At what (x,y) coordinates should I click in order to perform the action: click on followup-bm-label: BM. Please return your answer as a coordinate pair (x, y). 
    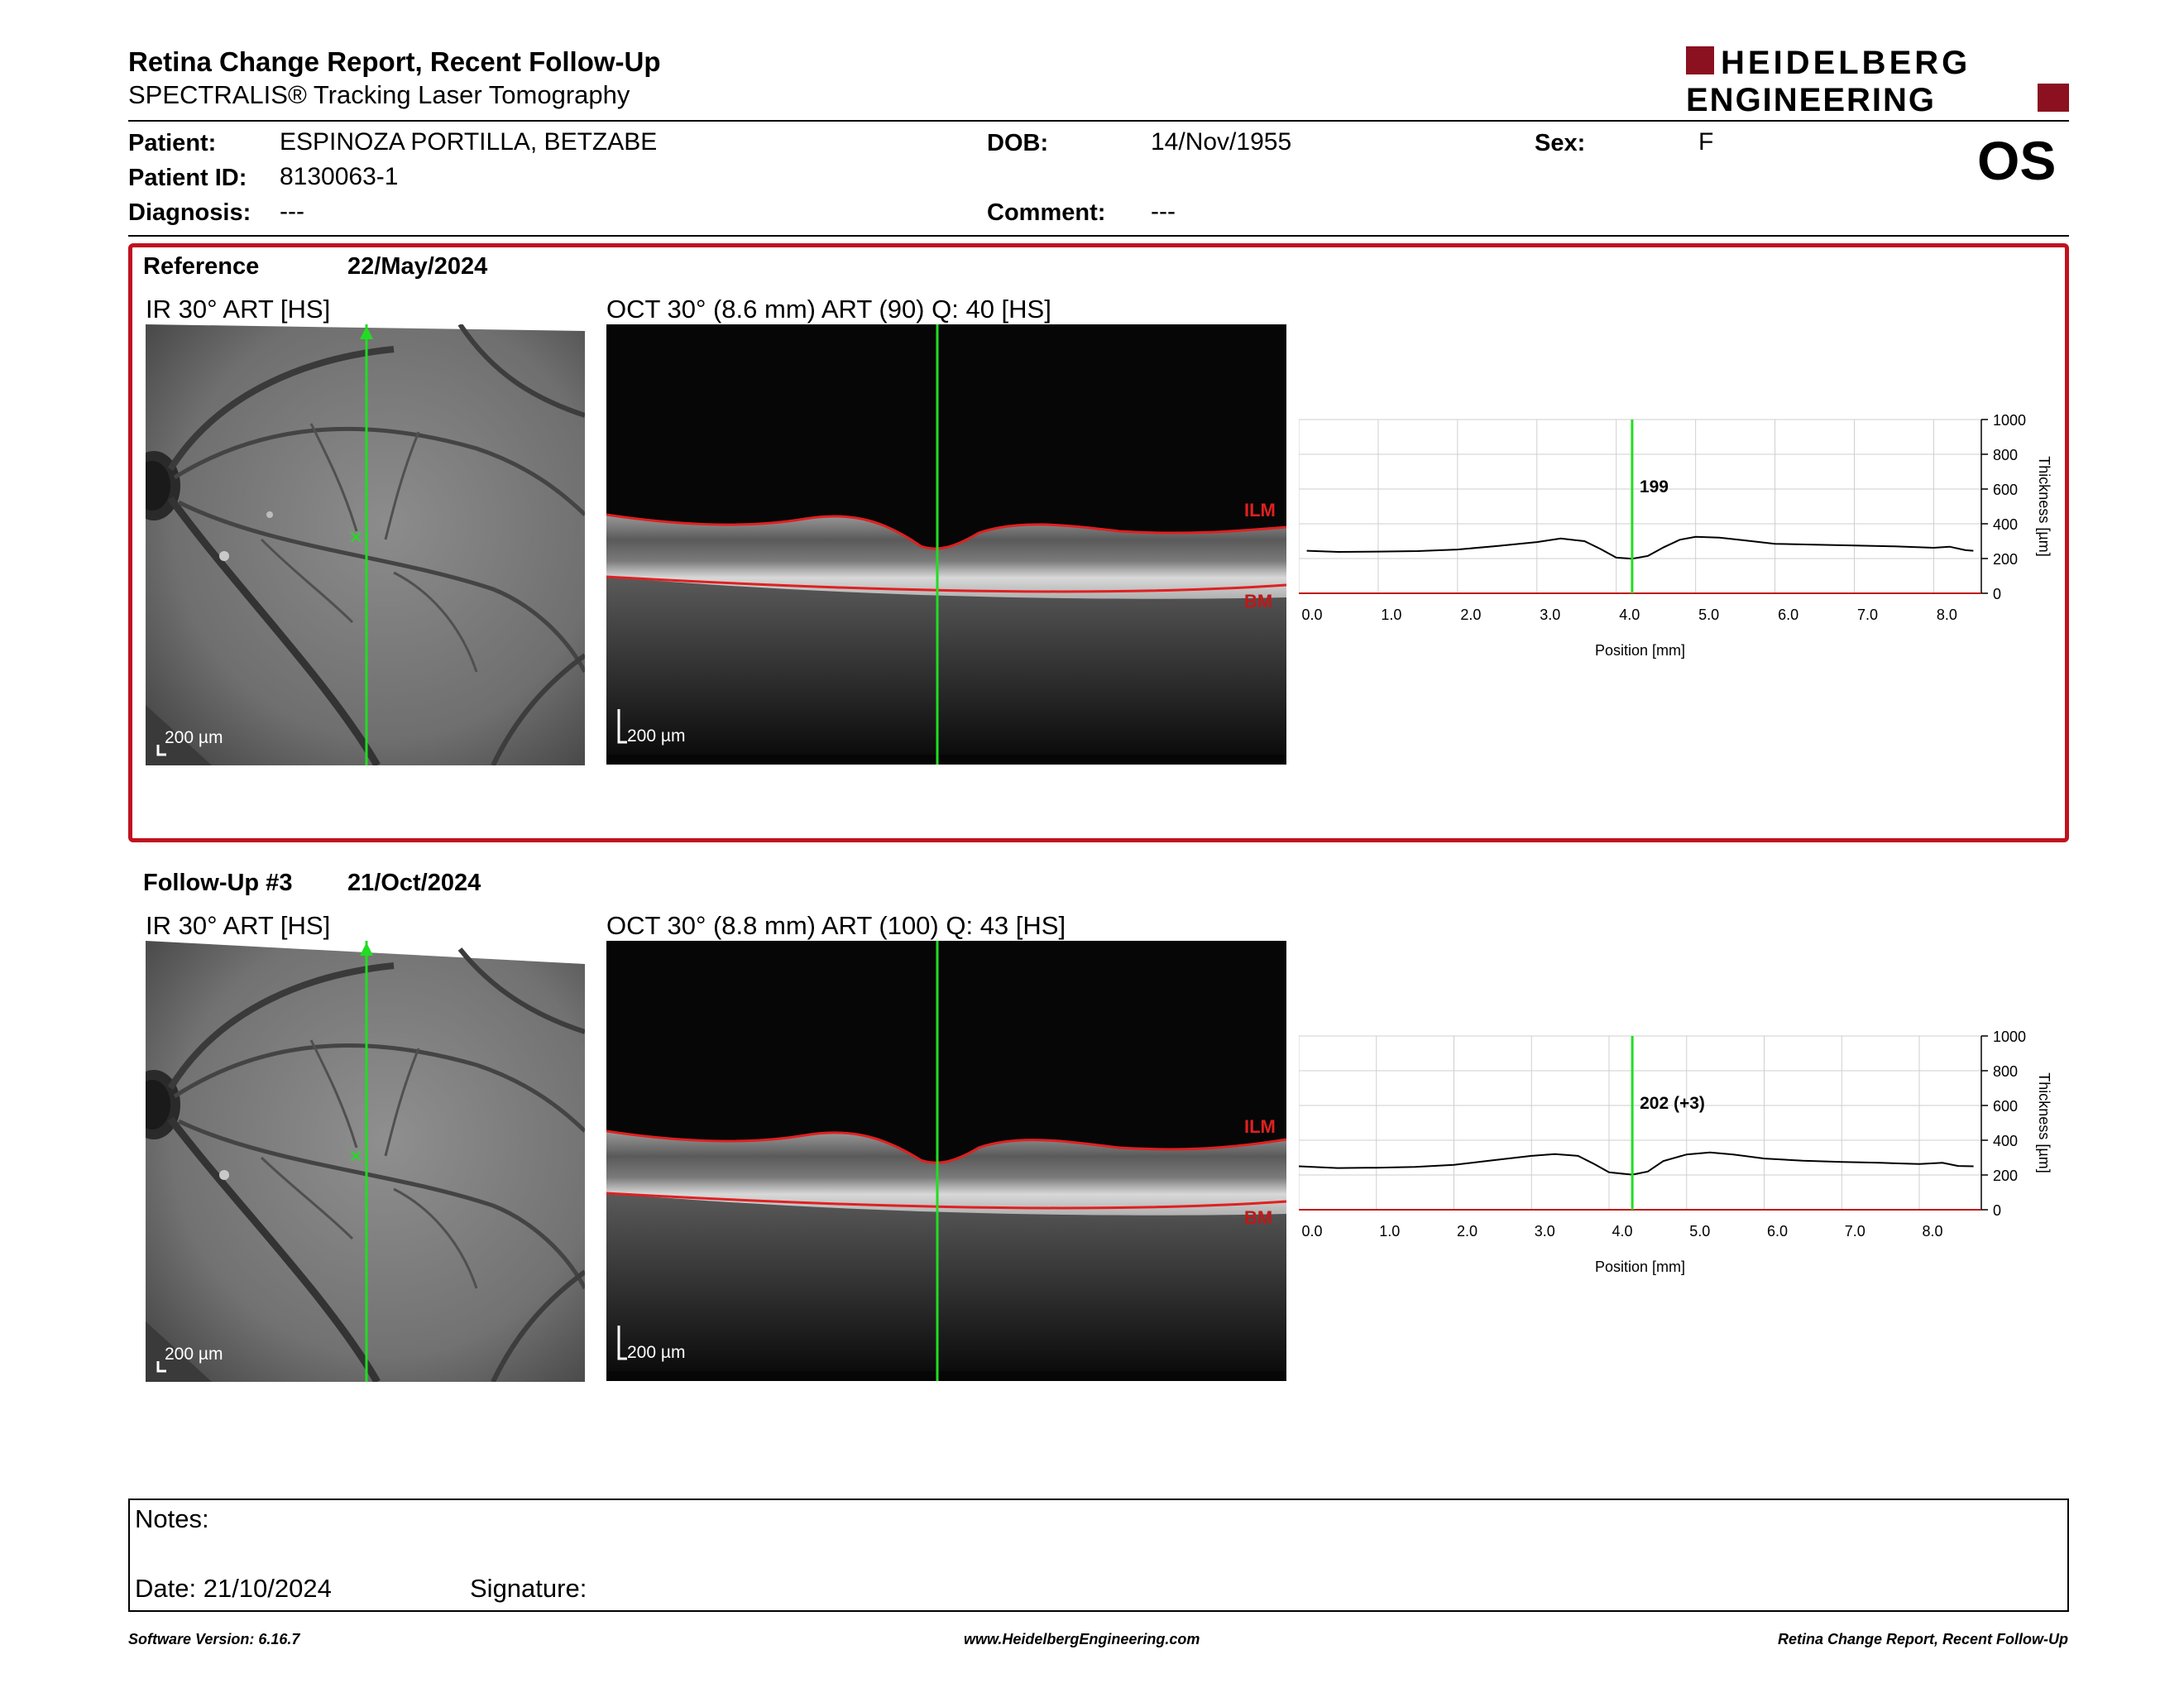
    Looking at the image, I should click on (1258, 1217).